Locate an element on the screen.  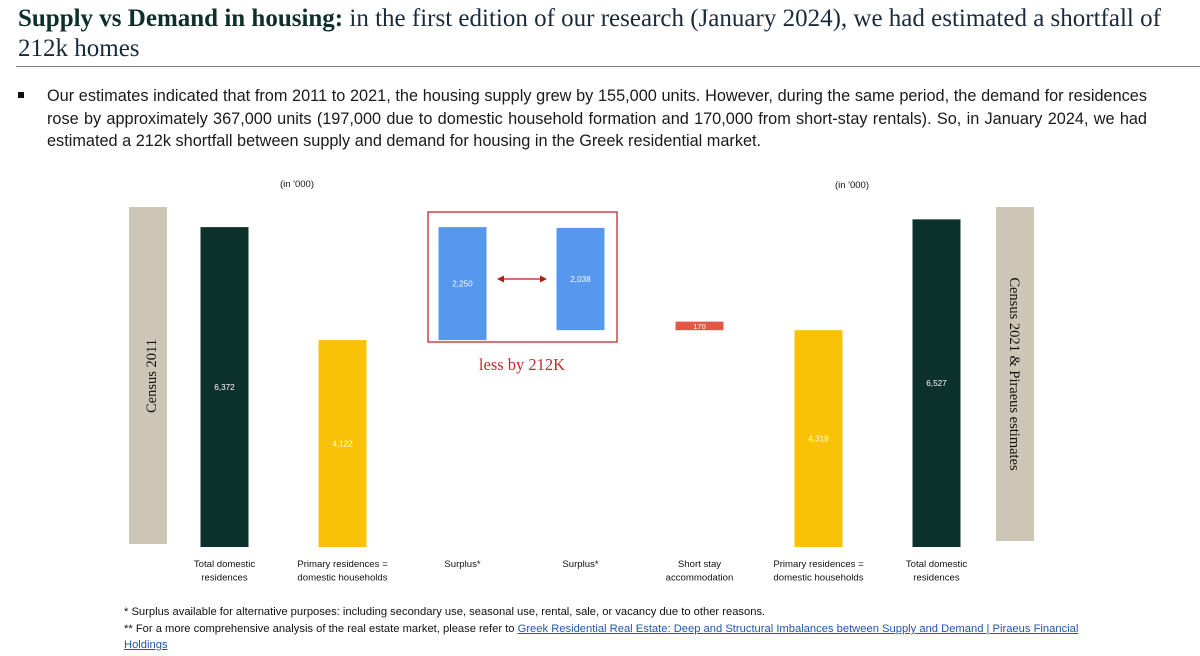
data-label-2: 4,122 is located at coordinates (342, 444).